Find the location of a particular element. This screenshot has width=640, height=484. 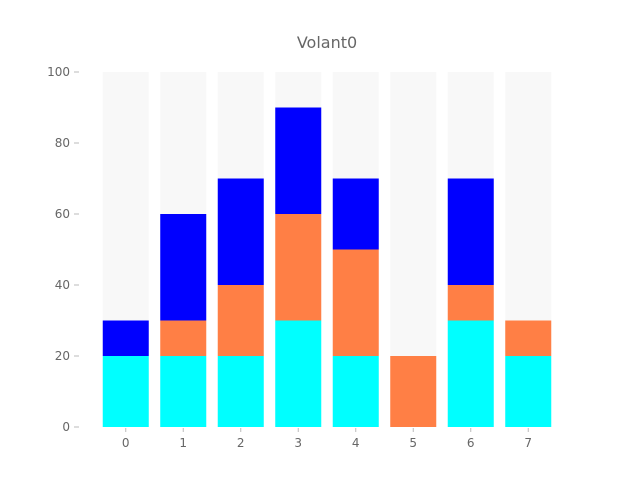

y-tick-label: 20 is located at coordinates (62, 356).